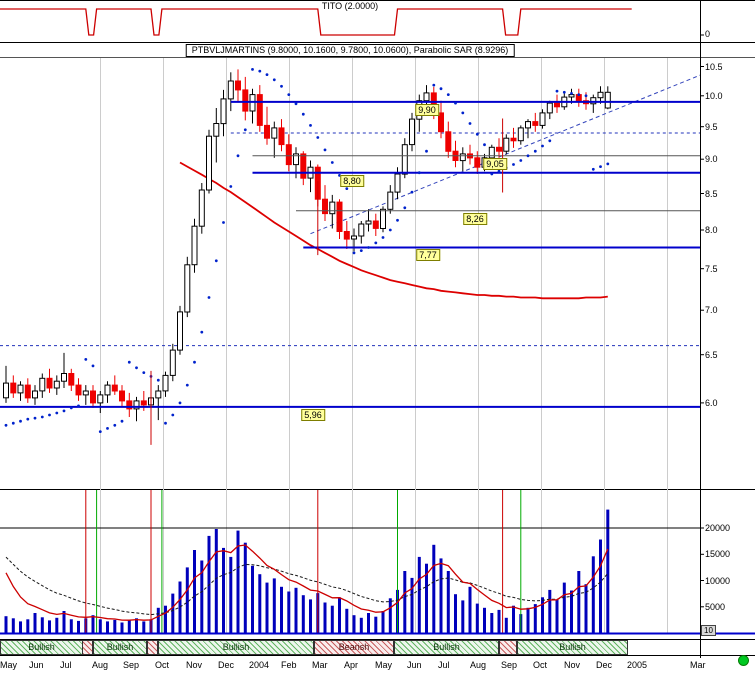 The image size is (755, 675). What do you see at coordinates (708, 630) in the screenshot?
I see `scale-multiplier-box: 10` at bounding box center [708, 630].